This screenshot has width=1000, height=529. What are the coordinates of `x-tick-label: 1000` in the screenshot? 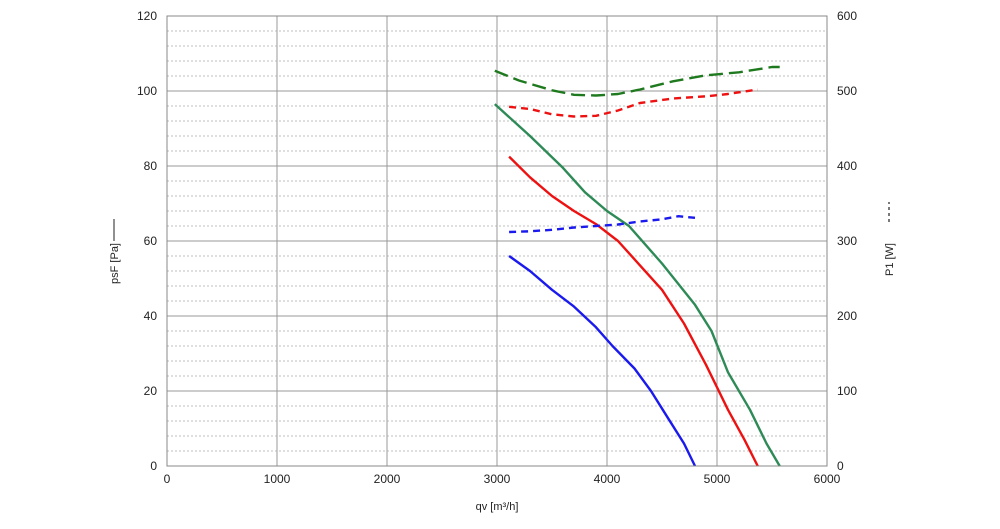 It's located at (277, 479).